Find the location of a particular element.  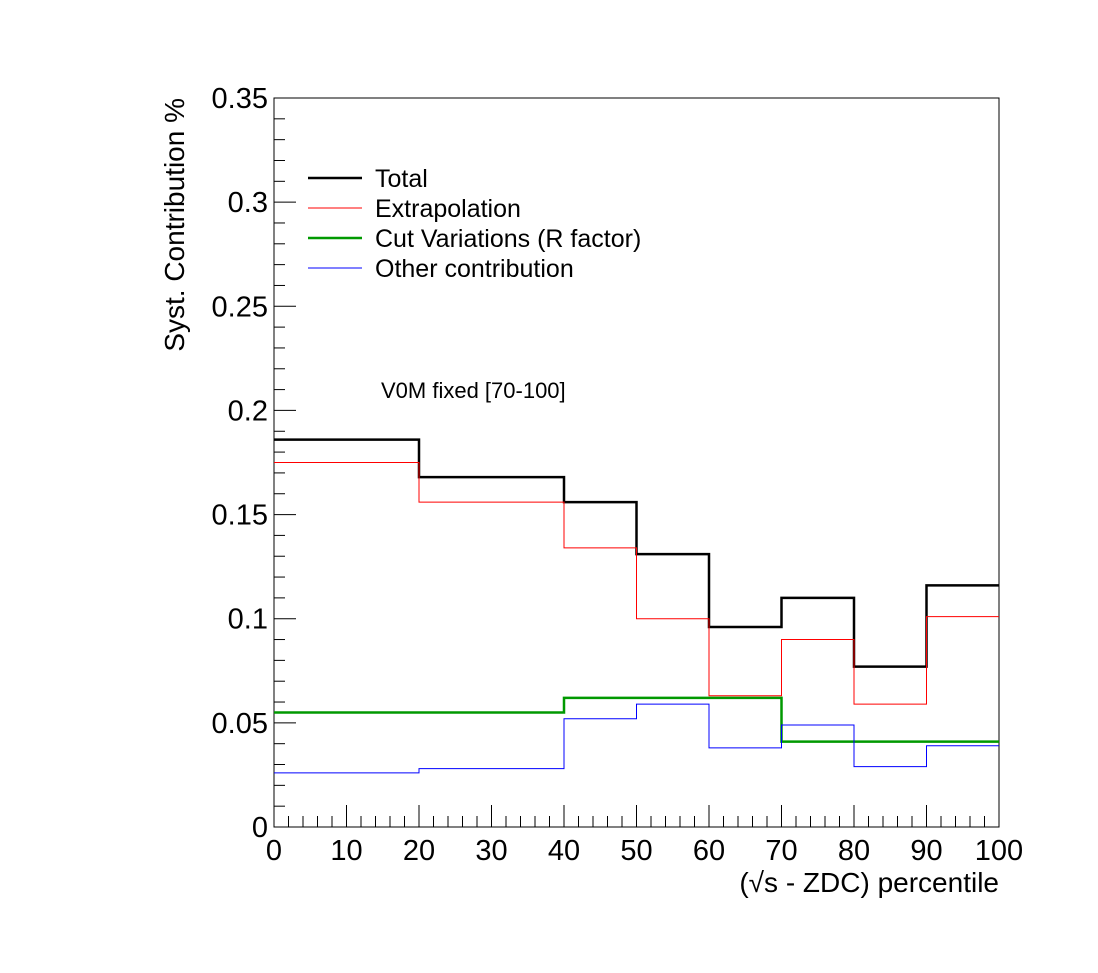

x-tick-label: 70 is located at coordinates (781, 851).